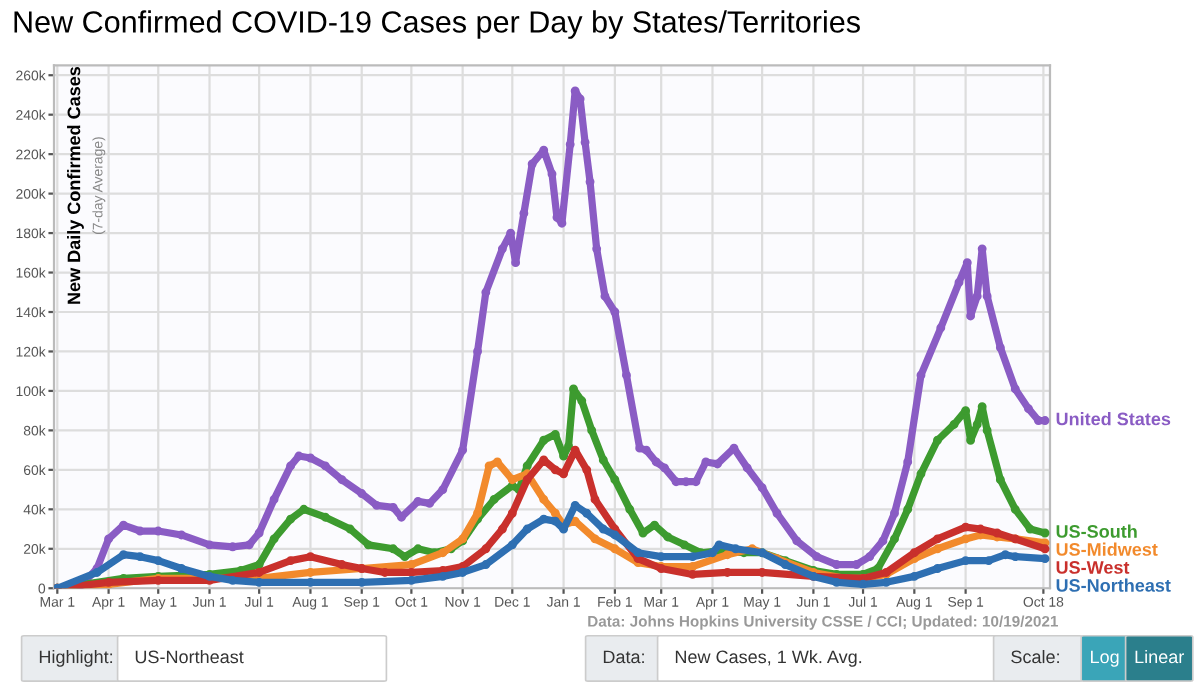 The image size is (1200, 688). I want to click on series-label: US-South, so click(1096, 531).